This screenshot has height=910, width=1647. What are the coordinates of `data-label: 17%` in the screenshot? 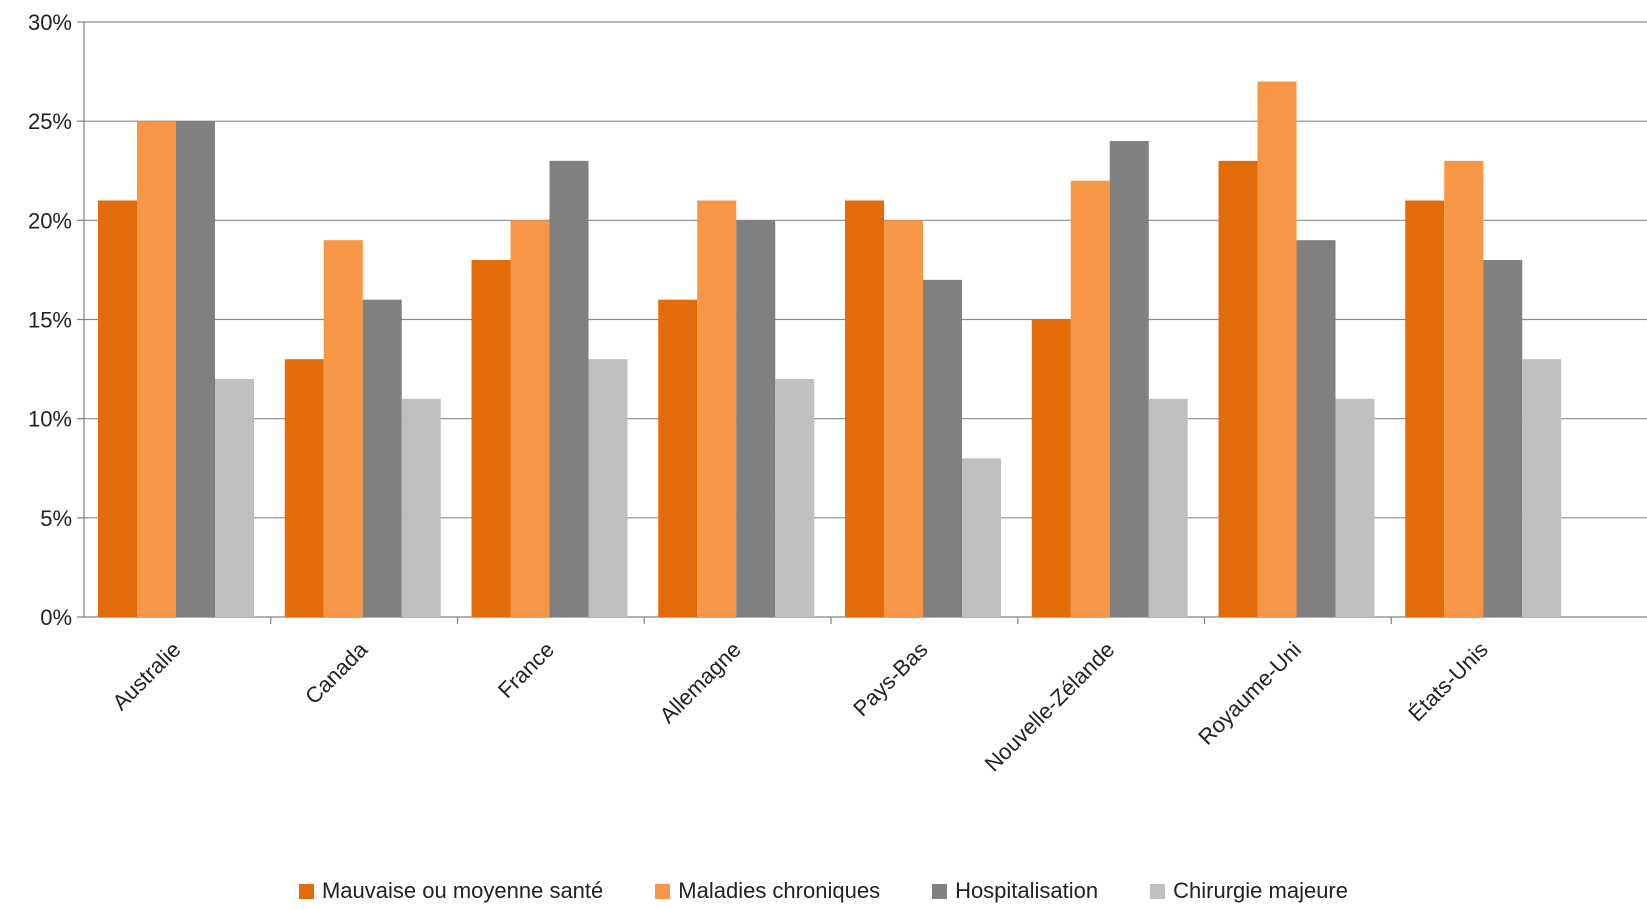 It's located at (942, 270).